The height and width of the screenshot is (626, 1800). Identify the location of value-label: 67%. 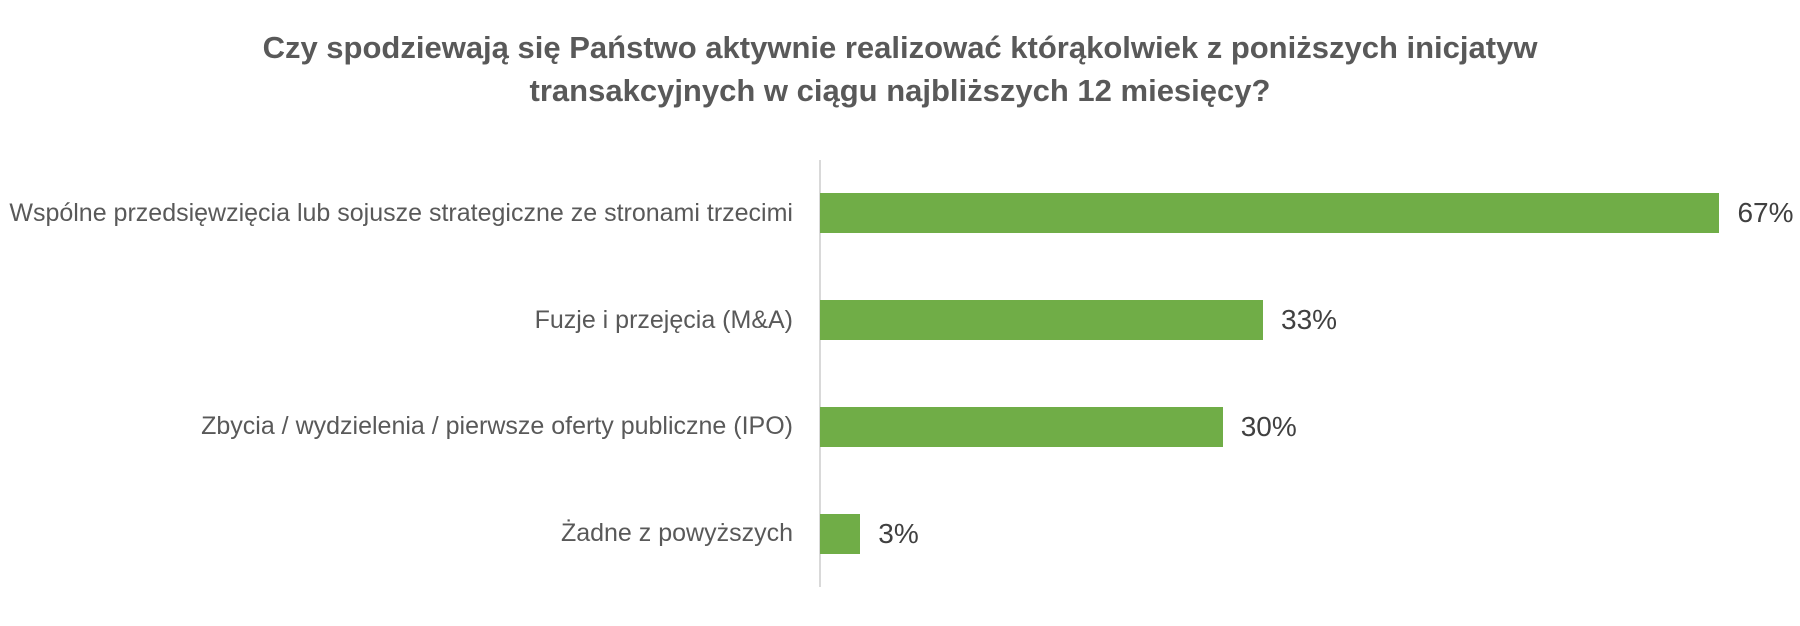
(1765, 213).